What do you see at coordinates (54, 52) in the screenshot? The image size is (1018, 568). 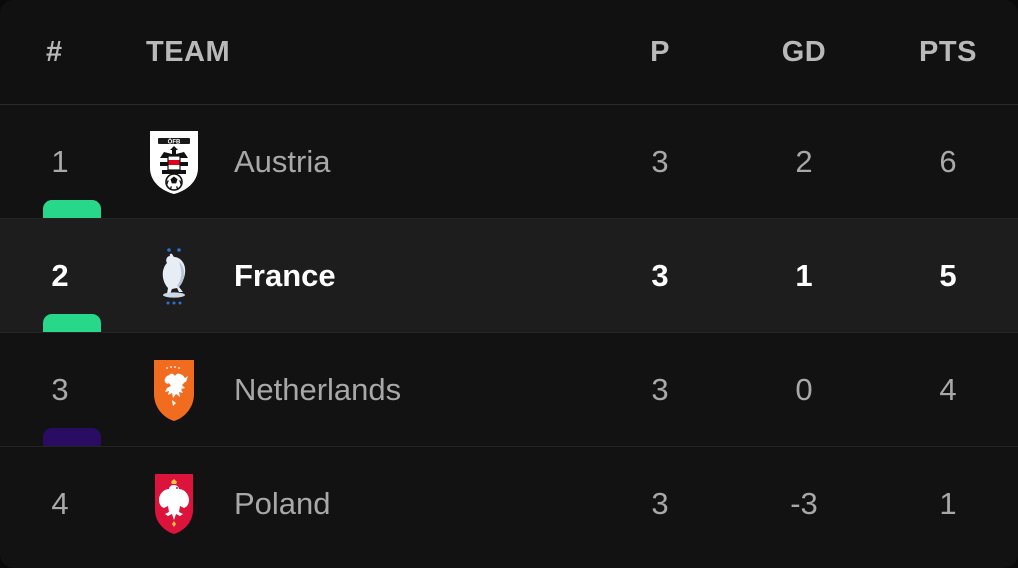 I see `column-header-rank: #` at bounding box center [54, 52].